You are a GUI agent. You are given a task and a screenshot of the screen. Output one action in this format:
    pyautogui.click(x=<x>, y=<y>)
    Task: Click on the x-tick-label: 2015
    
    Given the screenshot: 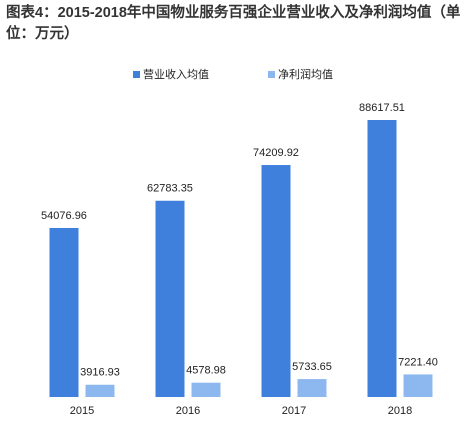 What is the action you would take?
    pyautogui.click(x=82, y=411)
    